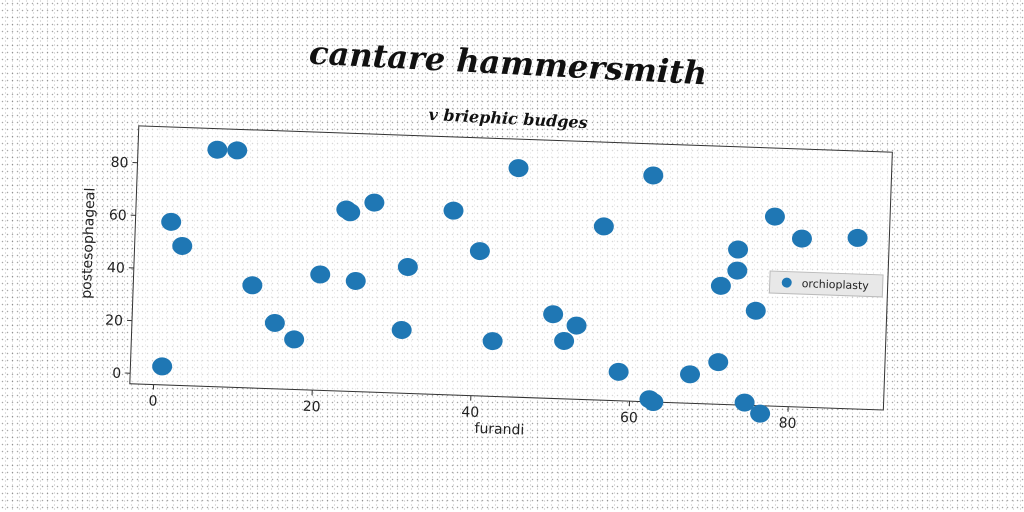  What do you see at coordinates (311, 407) in the screenshot?
I see `x-tick-label: 20` at bounding box center [311, 407].